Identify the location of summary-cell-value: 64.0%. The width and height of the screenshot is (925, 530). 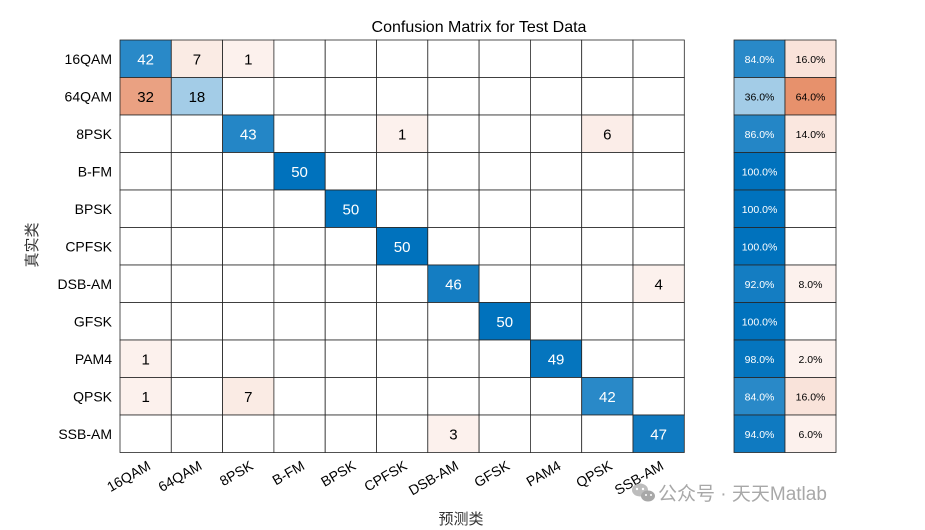
(811, 97).